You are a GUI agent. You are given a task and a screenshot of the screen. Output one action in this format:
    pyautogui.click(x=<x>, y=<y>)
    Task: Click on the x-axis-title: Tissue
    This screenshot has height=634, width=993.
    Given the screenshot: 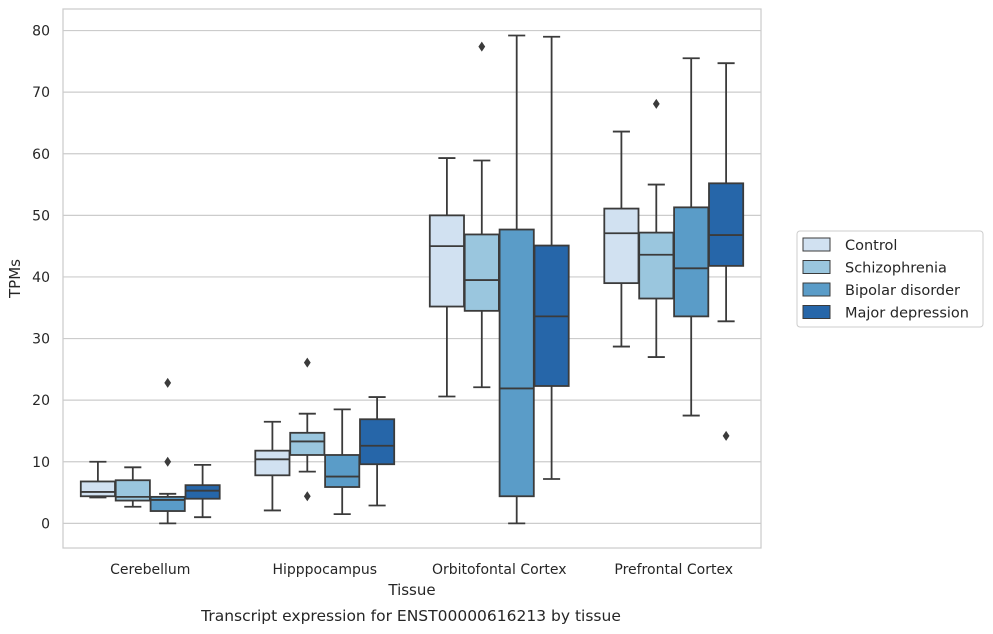 What is the action you would take?
    pyautogui.click(x=411, y=590)
    